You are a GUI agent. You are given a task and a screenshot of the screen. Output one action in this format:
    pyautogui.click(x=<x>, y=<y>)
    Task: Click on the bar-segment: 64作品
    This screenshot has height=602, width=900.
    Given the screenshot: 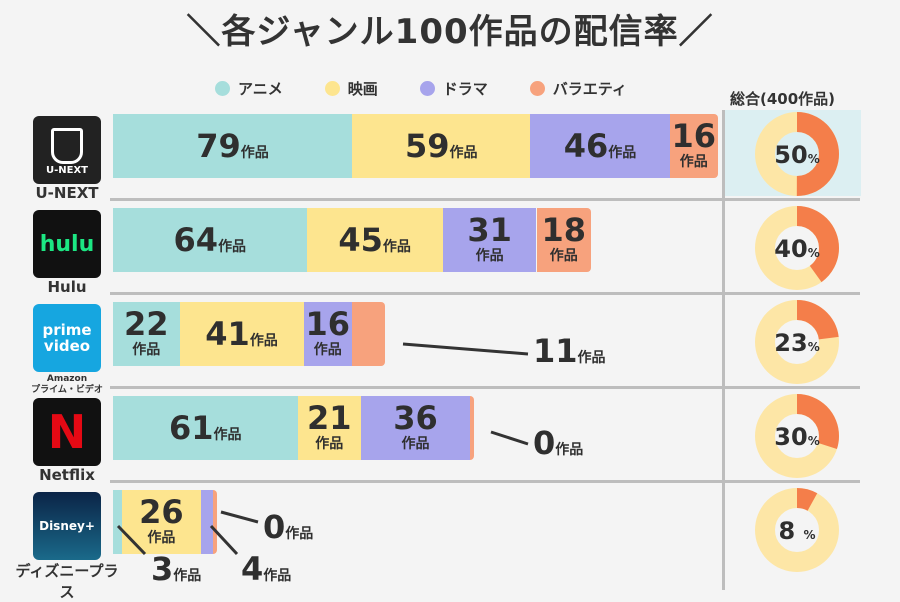 What is the action you would take?
    pyautogui.click(x=210, y=240)
    